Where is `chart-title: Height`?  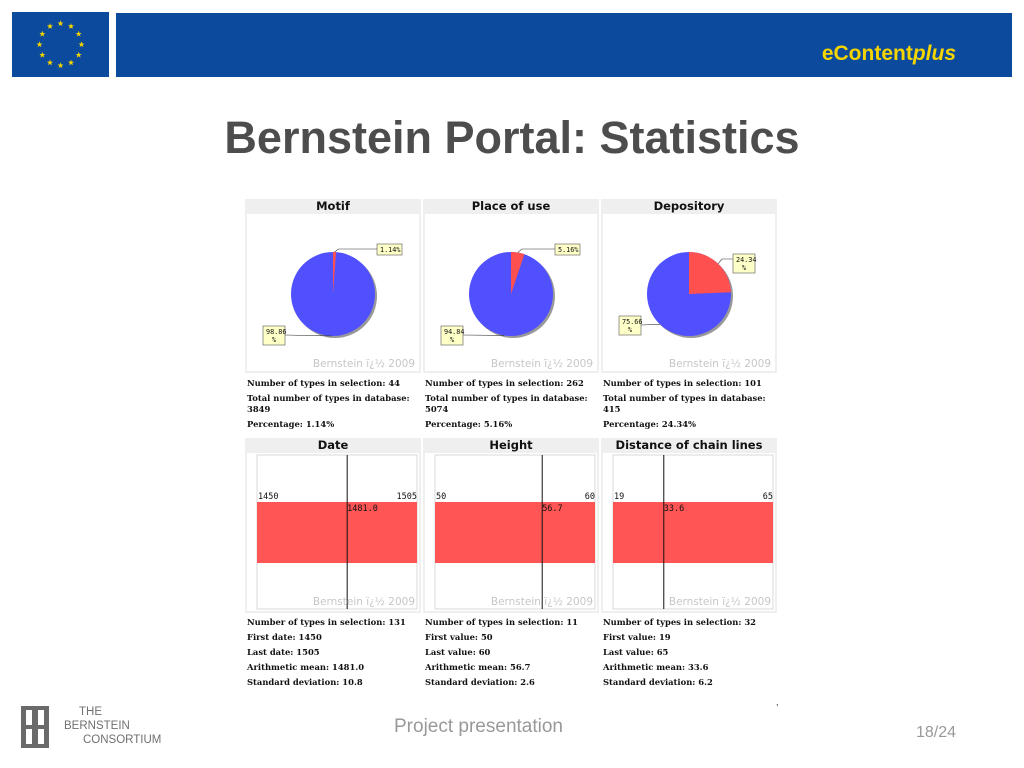 chart-title: Height is located at coordinates (511, 445).